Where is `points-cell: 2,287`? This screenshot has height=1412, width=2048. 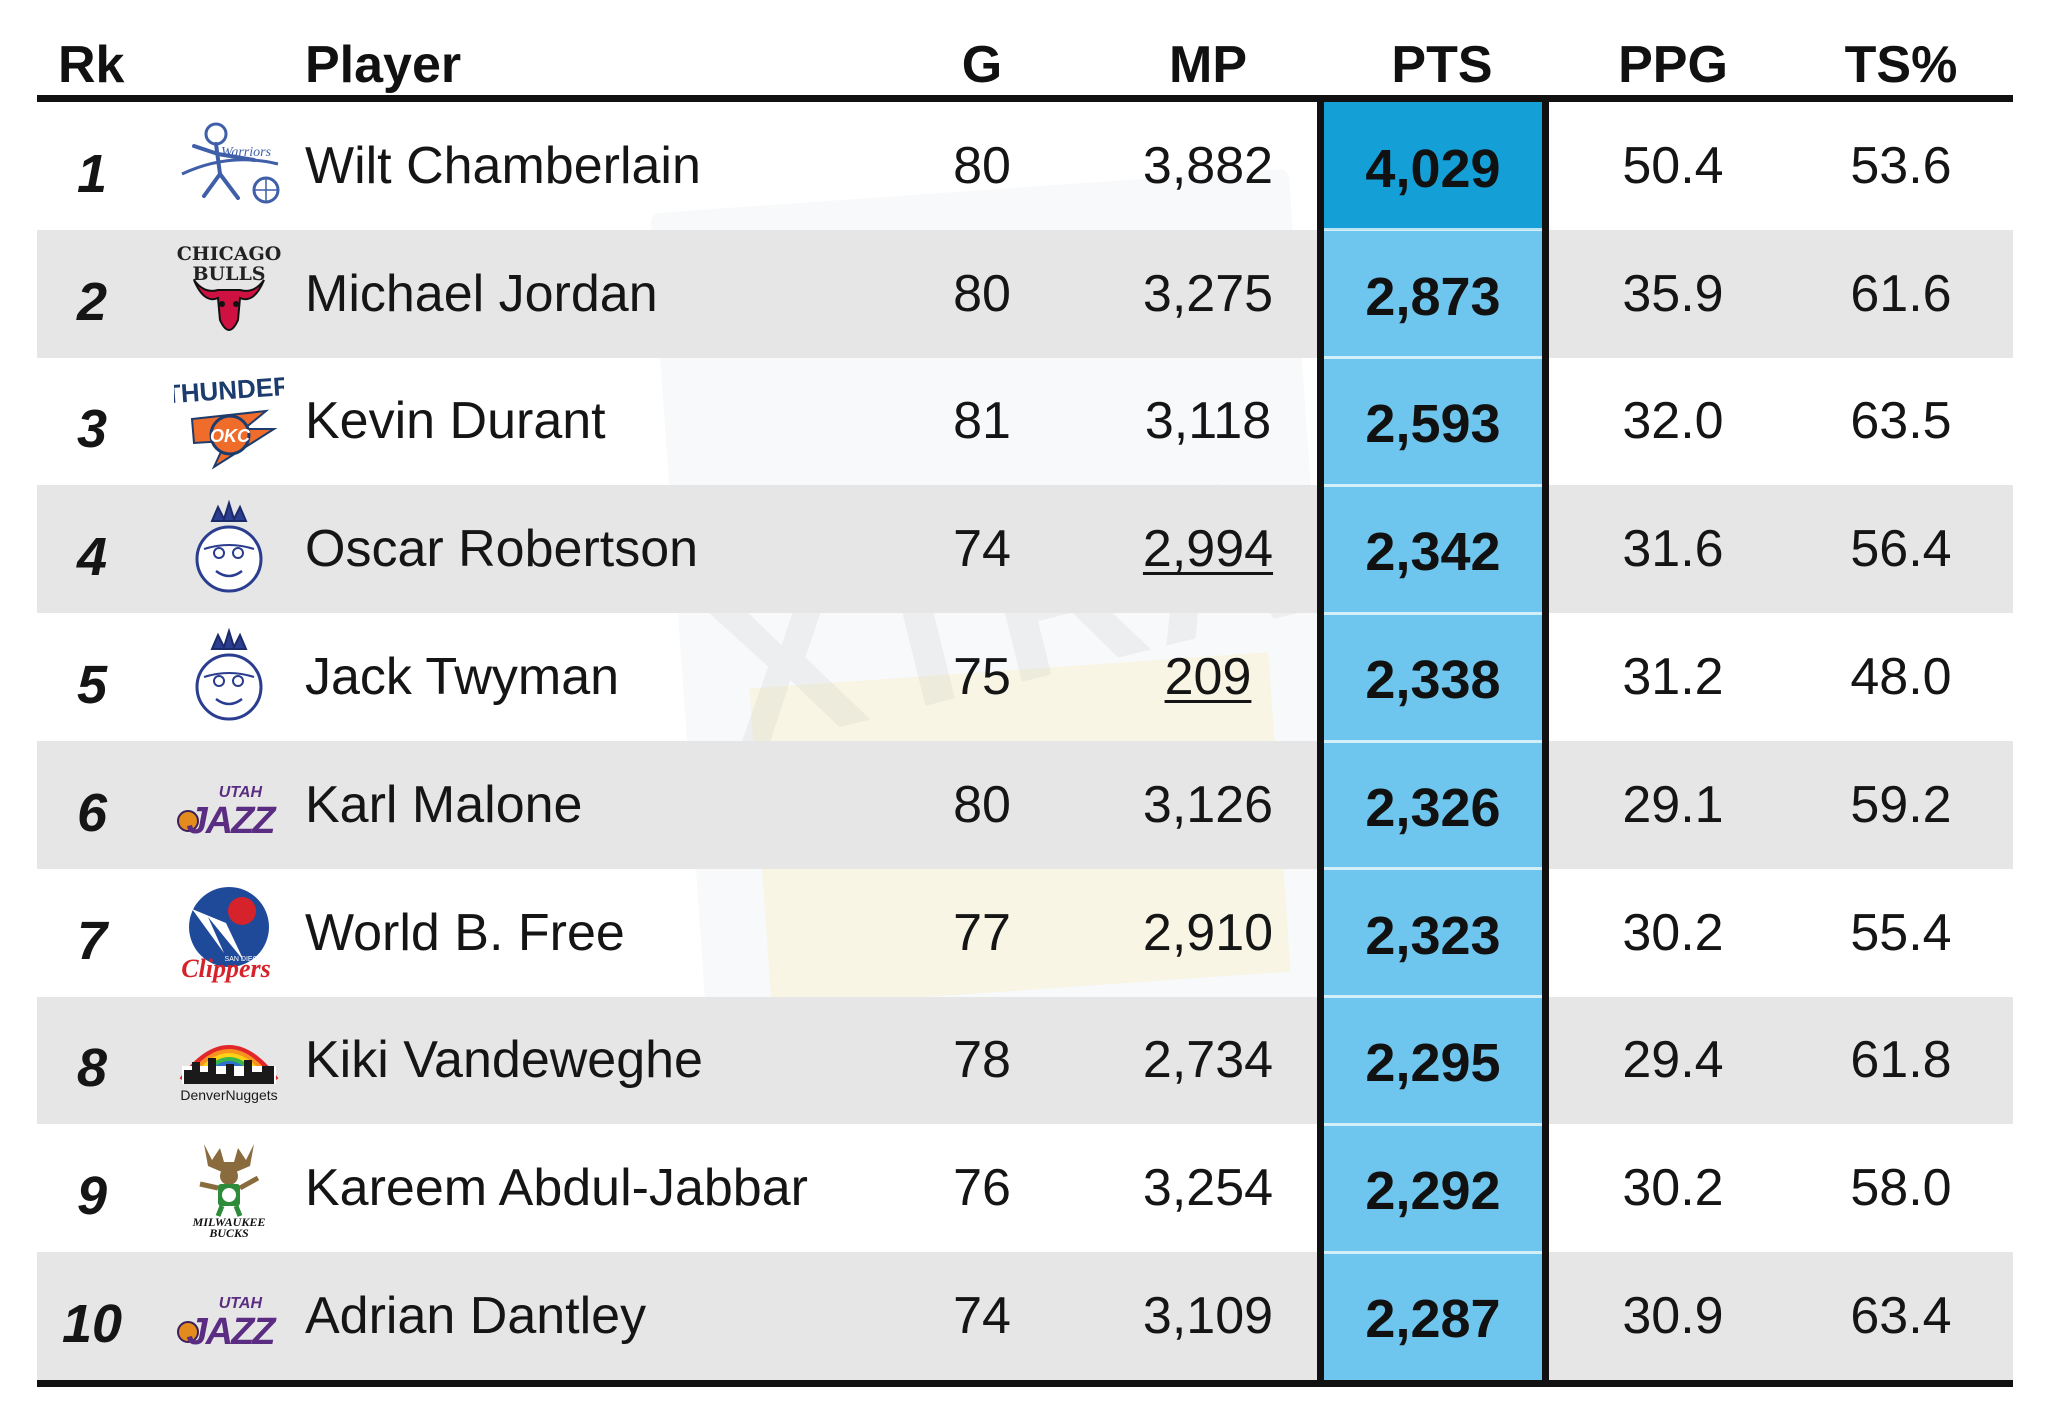 points-cell: 2,287 is located at coordinates (1433, 1319).